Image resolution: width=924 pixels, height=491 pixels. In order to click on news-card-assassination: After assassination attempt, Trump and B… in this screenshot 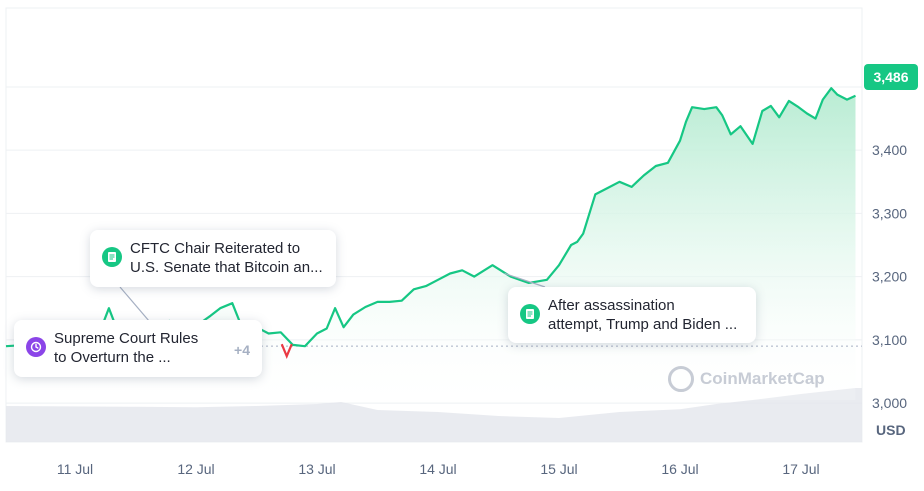, I will do `click(632, 315)`.